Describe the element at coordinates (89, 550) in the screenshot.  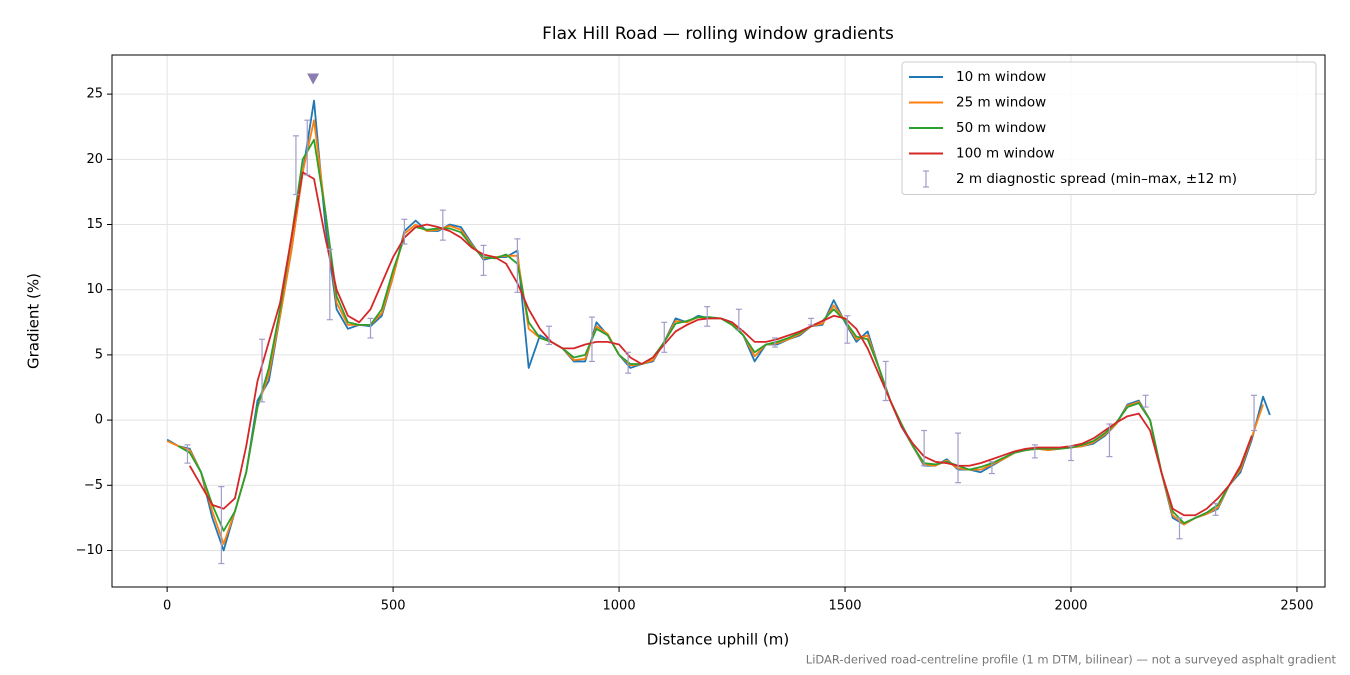
I see `y-tick-label: −10` at that location.